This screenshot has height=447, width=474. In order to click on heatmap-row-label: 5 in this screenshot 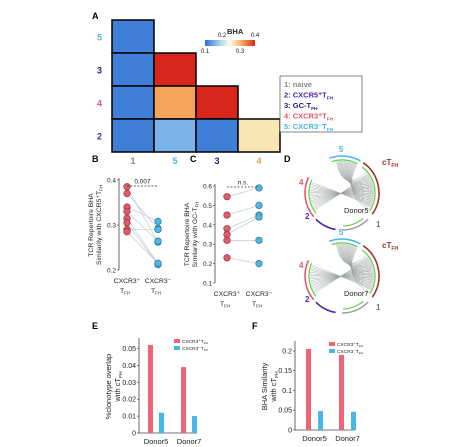, I will do `click(99, 38)`.